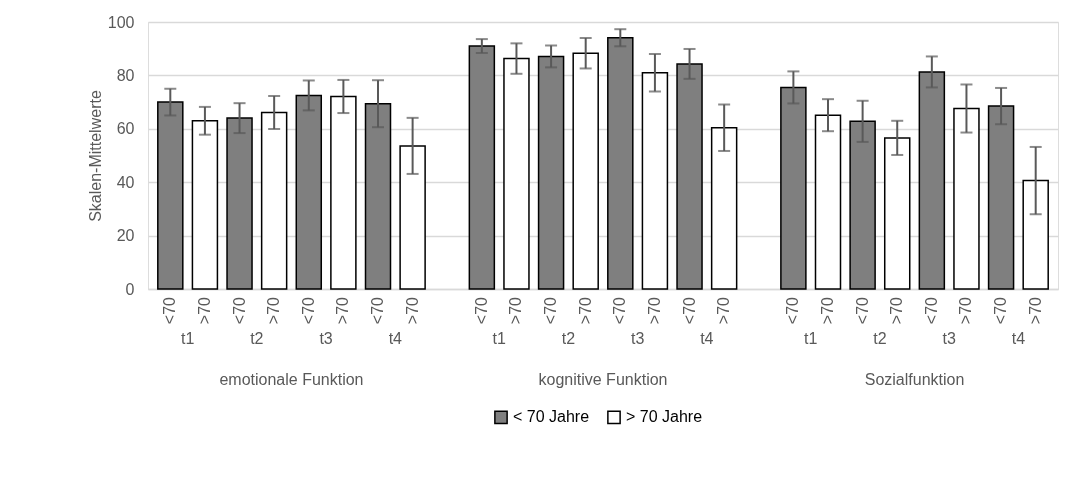 The height and width of the screenshot is (477, 1071). What do you see at coordinates (130, 289) in the screenshot?
I see `y-tick-label: 0` at bounding box center [130, 289].